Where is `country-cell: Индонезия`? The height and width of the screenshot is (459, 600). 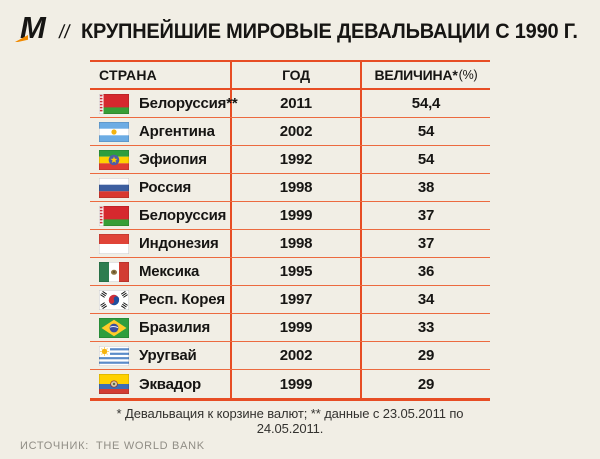
country-cell: Индонезия is located at coordinates (161, 243).